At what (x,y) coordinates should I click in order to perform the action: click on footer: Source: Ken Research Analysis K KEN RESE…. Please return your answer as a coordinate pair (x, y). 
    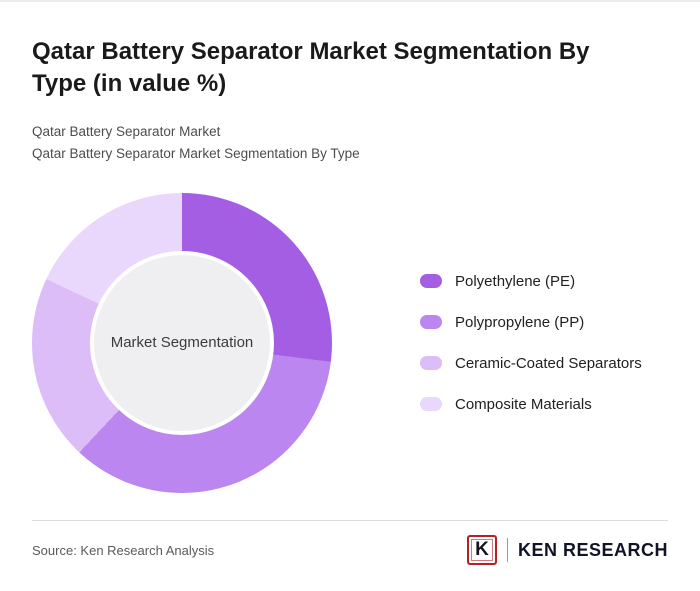
    Looking at the image, I should click on (350, 542).